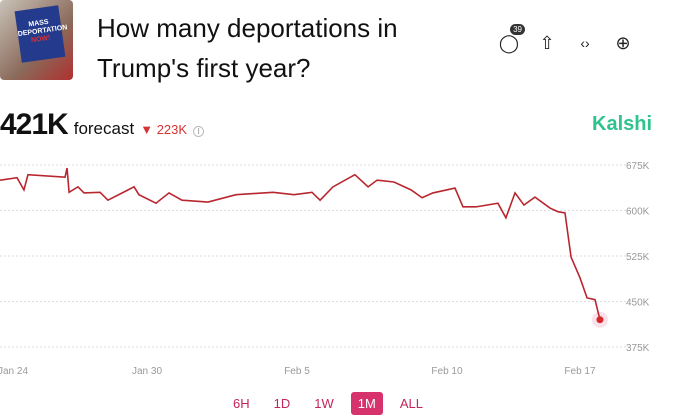 The image size is (674, 420). What do you see at coordinates (282, 403) in the screenshot?
I see `range-1d: 1D` at bounding box center [282, 403].